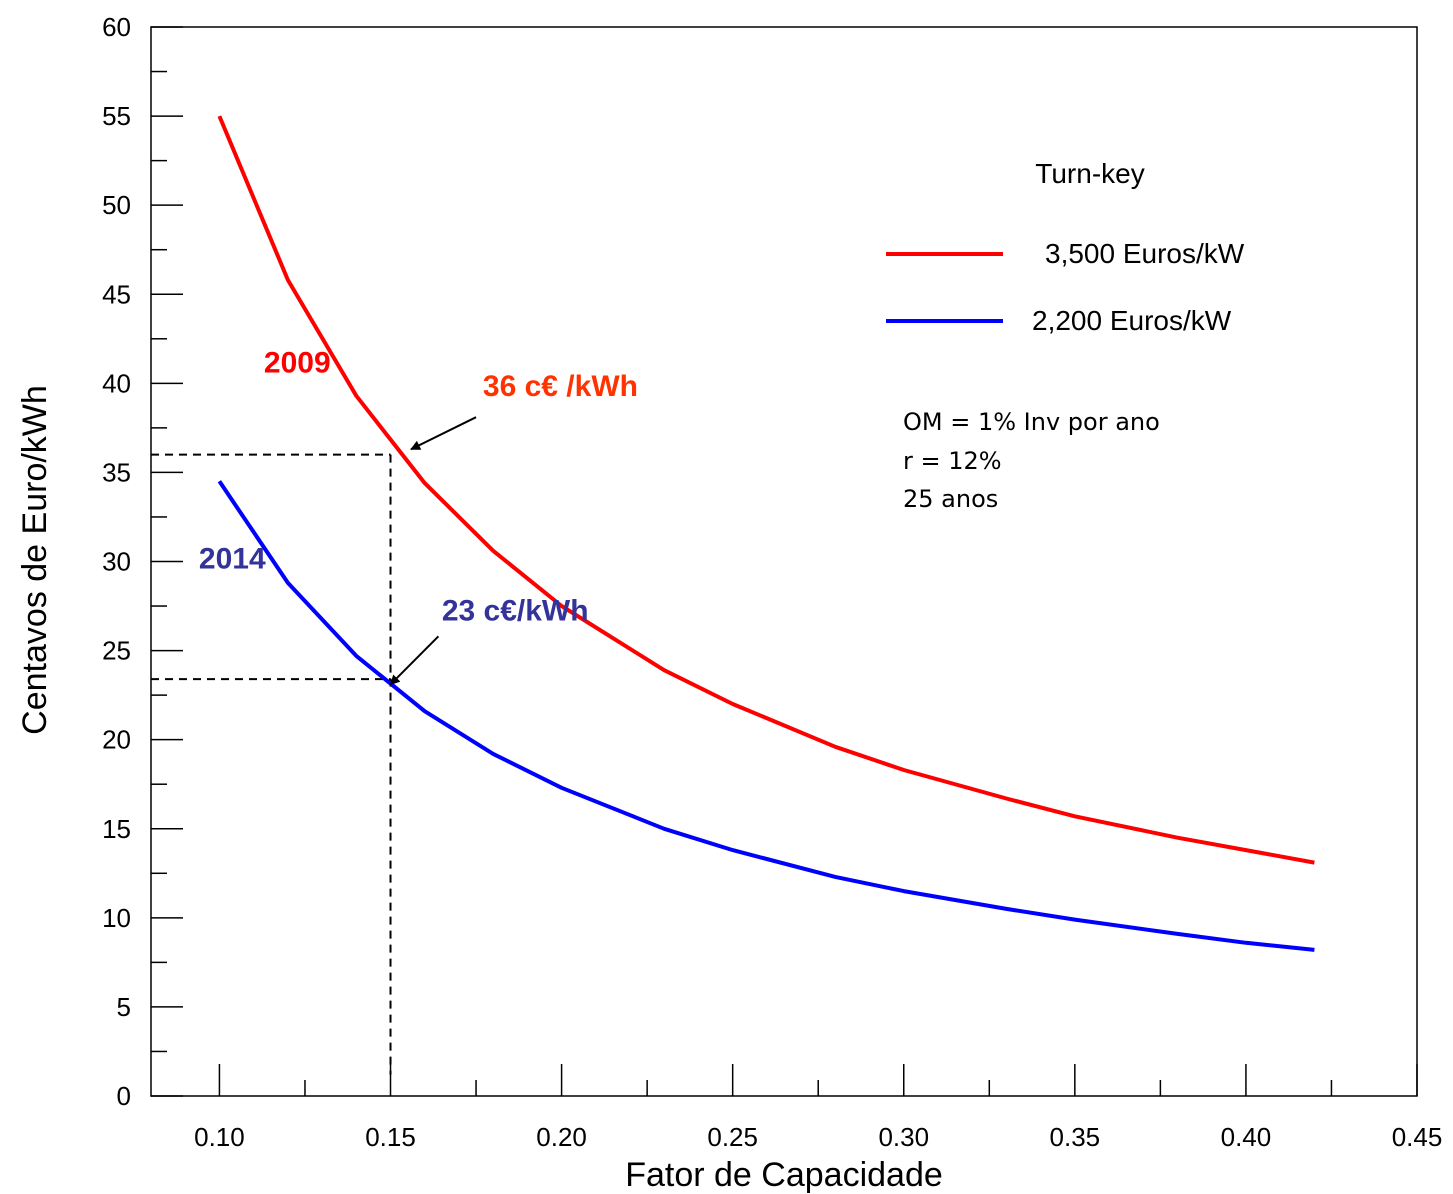 The height and width of the screenshot is (1194, 1453). Describe the element at coordinates (732, 1137) in the screenshot. I see `x-tick-label: 0.25` at that location.